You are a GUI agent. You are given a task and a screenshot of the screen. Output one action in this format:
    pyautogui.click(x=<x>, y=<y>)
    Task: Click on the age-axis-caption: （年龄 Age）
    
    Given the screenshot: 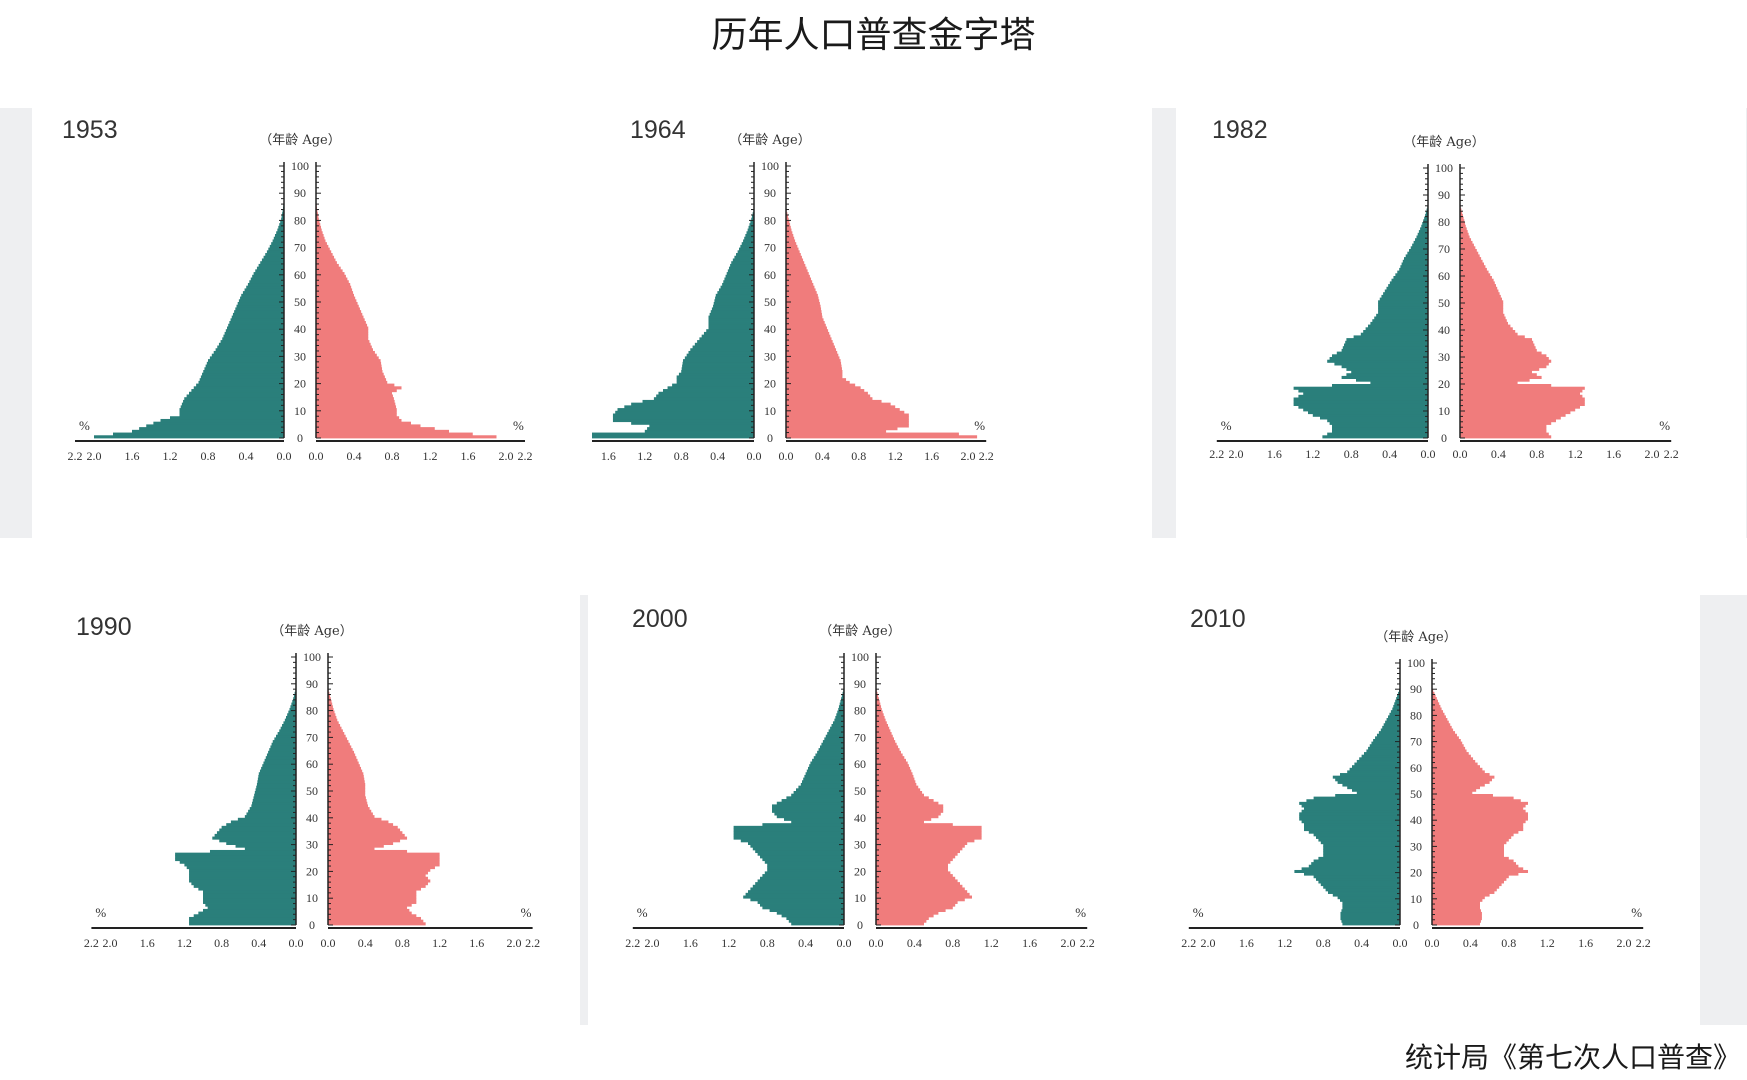 What is the action you would take?
    pyautogui.click(x=770, y=140)
    